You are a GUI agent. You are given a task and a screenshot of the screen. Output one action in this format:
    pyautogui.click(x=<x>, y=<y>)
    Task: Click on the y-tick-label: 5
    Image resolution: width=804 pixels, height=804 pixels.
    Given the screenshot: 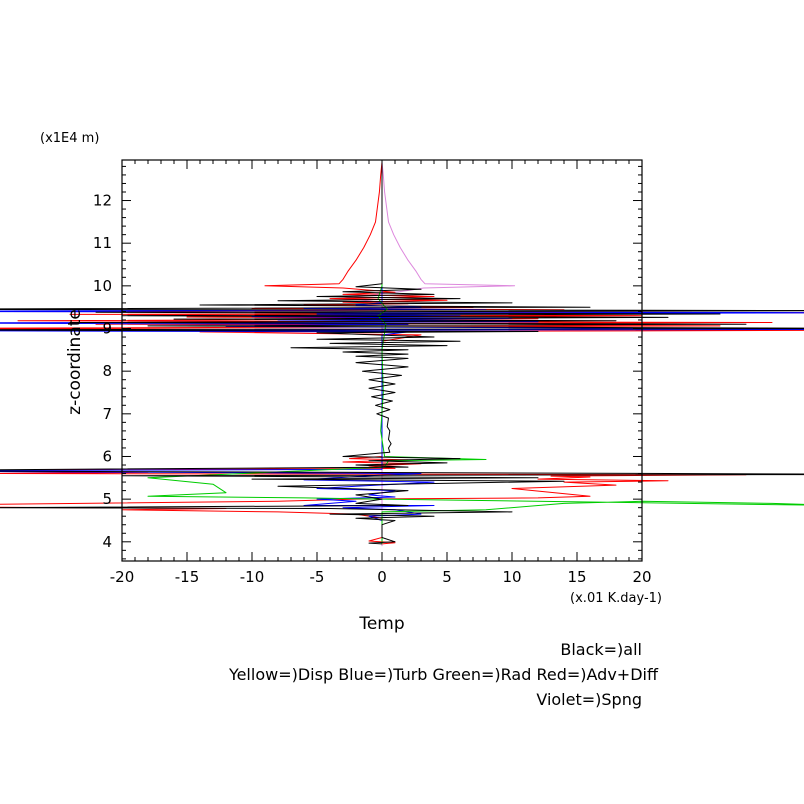 What is the action you would take?
    pyautogui.click(x=107, y=499)
    